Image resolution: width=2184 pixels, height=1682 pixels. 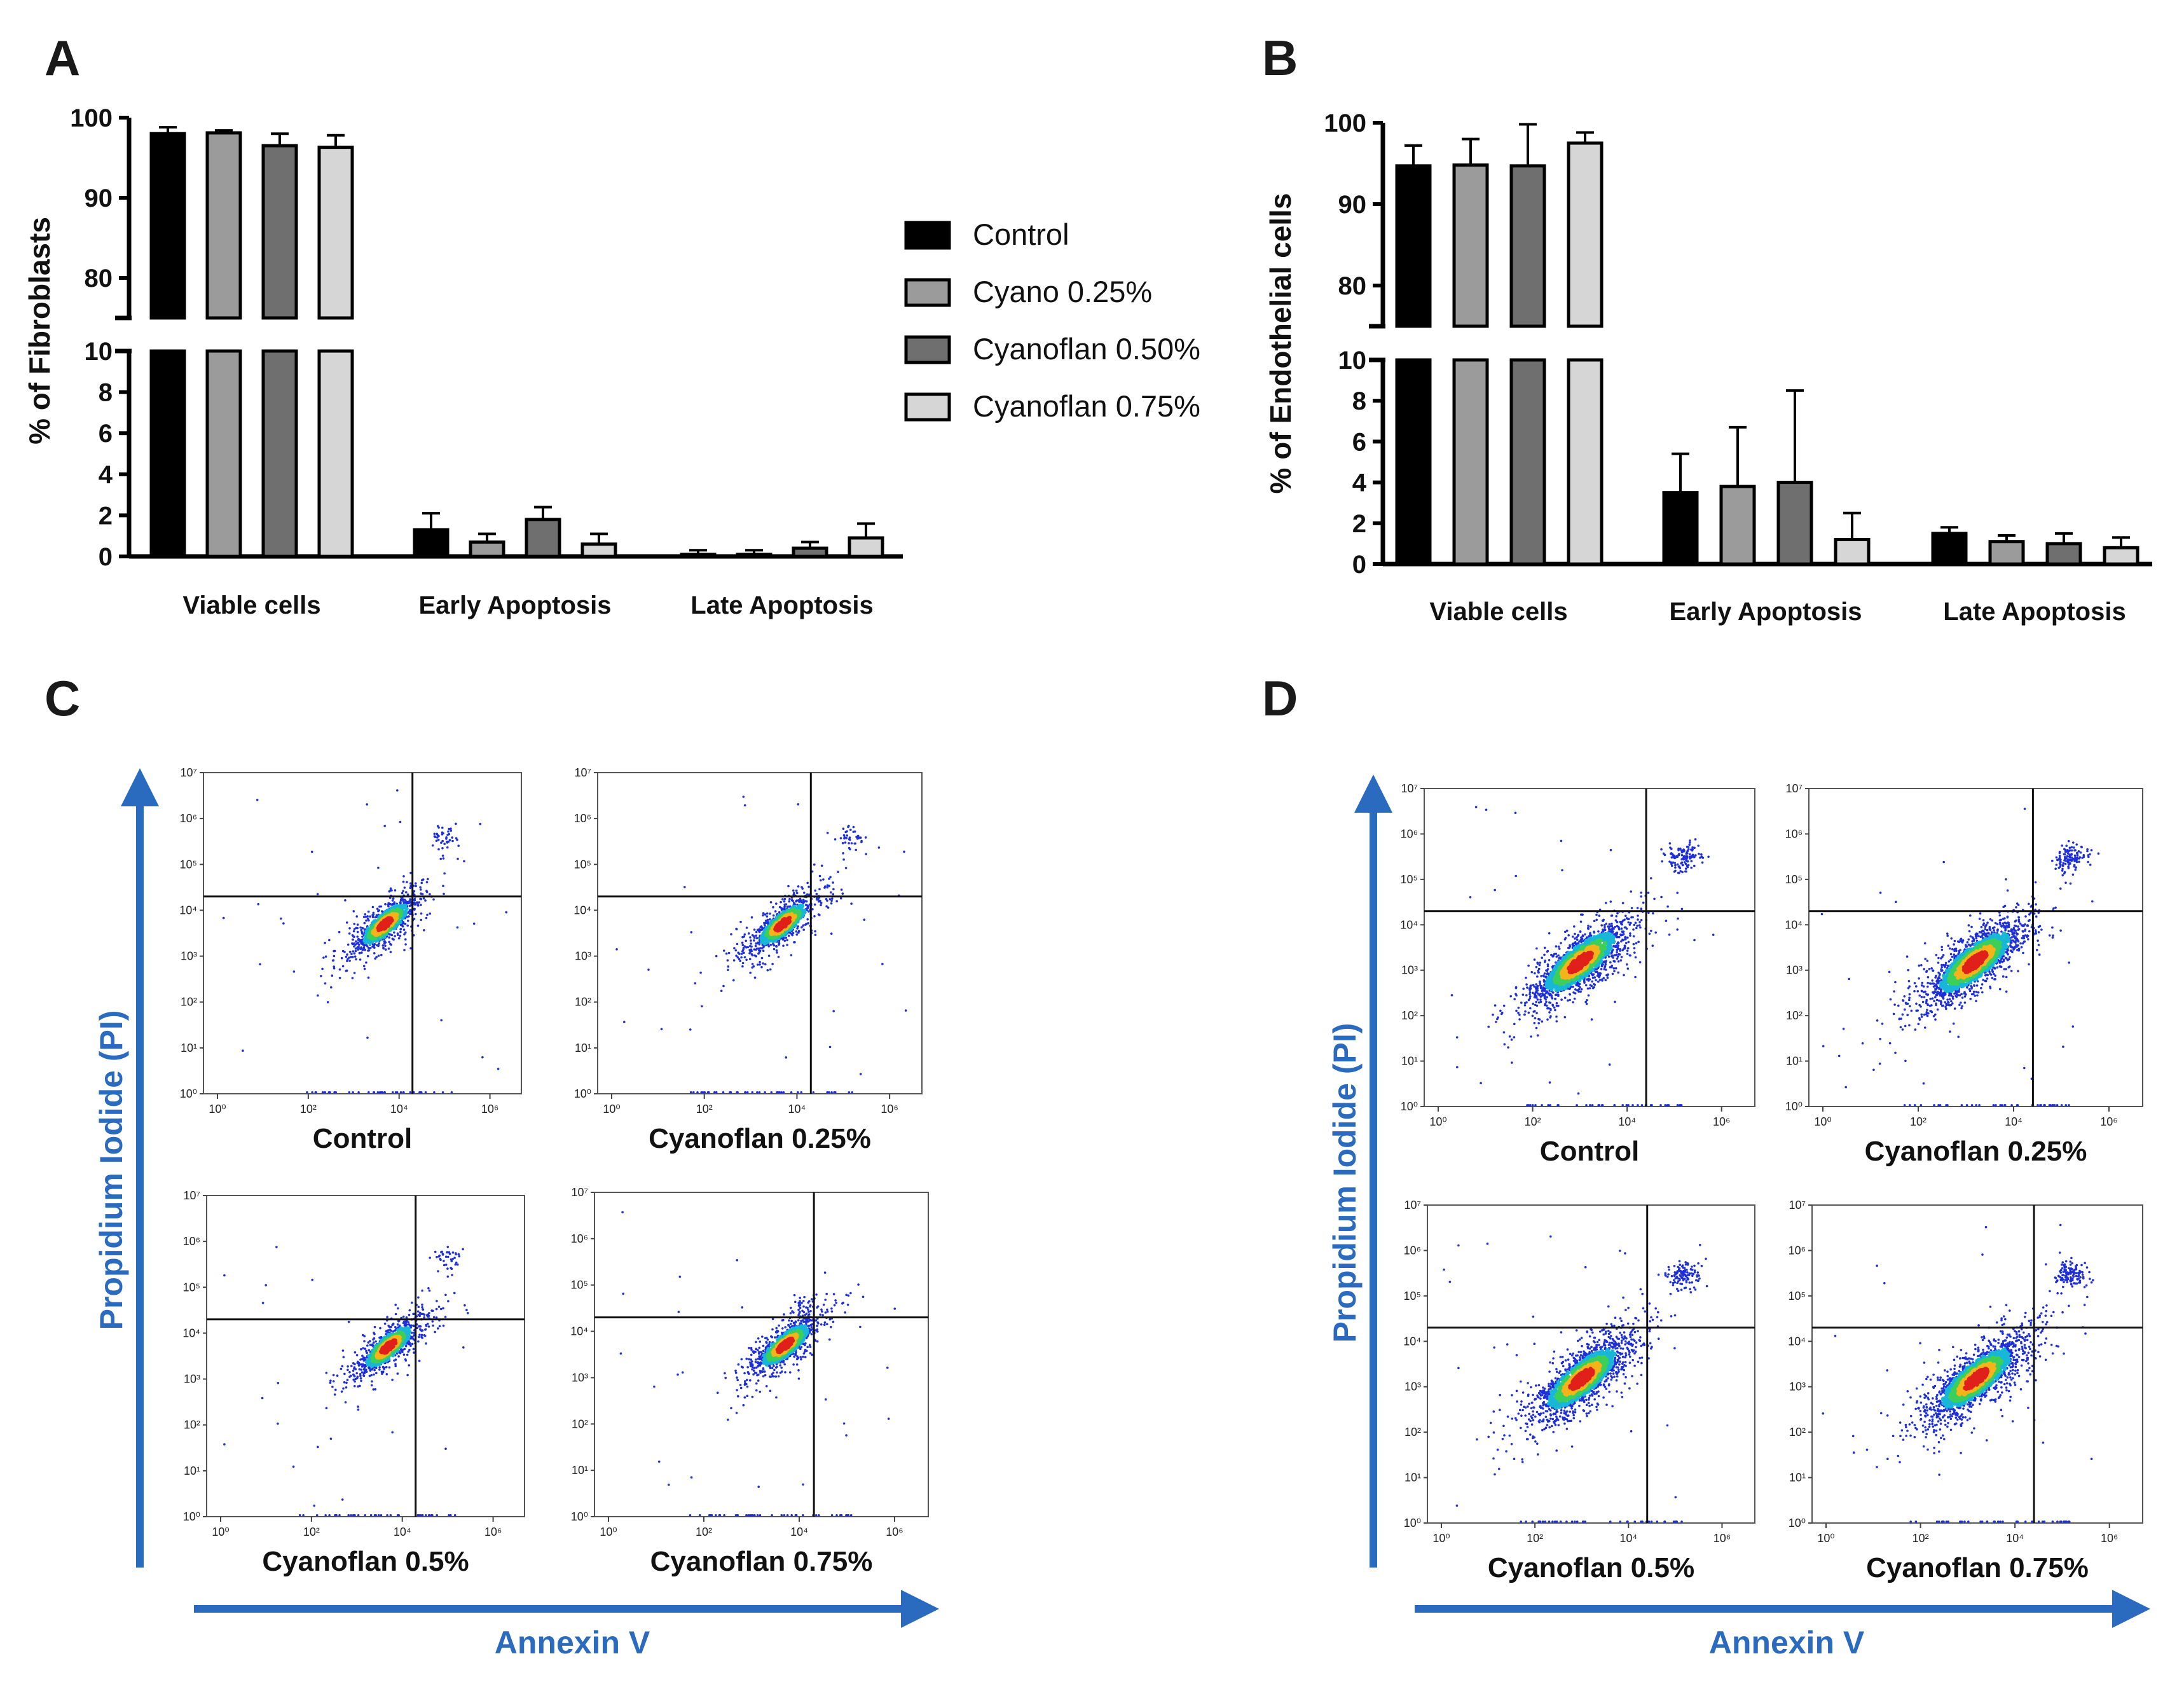 What do you see at coordinates (251, 605) in the screenshot?
I see `category-label: Viable cells` at bounding box center [251, 605].